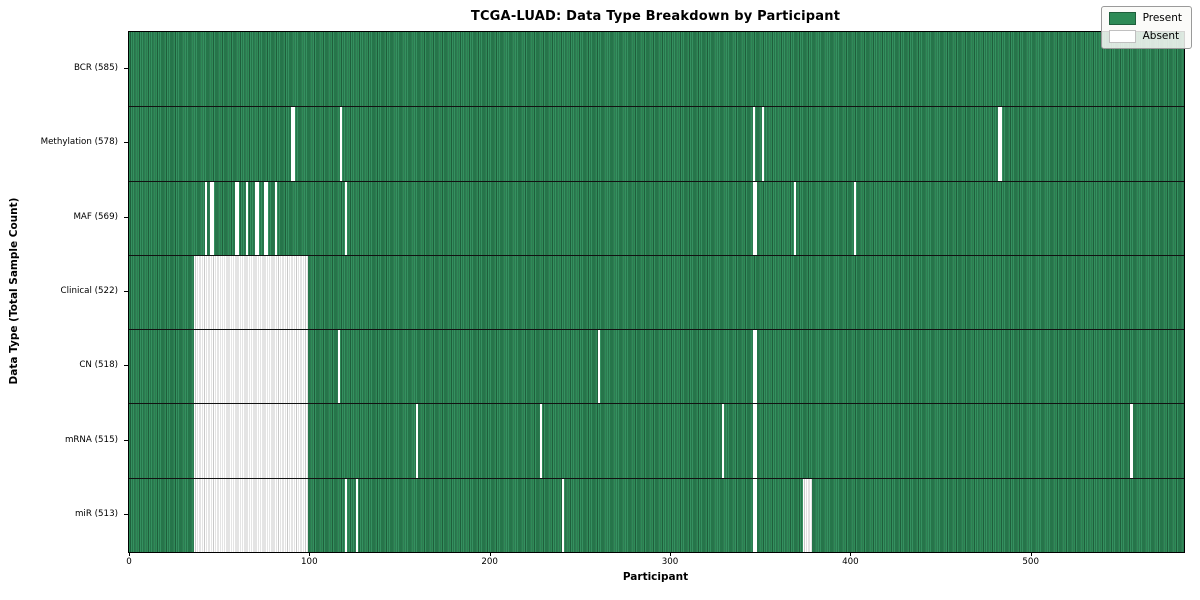 The width and height of the screenshot is (1200, 600). I want to click on row-band-mrna, so click(656, 440).